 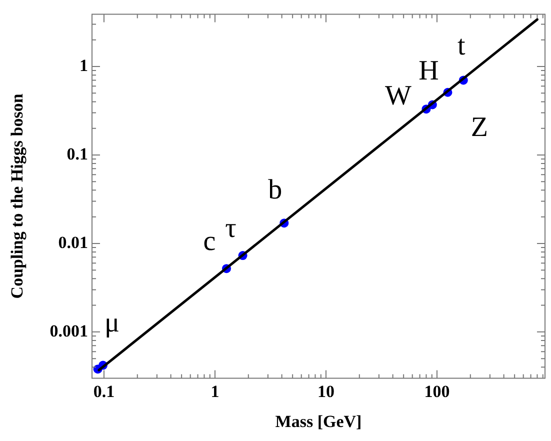 What do you see at coordinates (428, 71) in the screenshot?
I see `annotation: H` at bounding box center [428, 71].